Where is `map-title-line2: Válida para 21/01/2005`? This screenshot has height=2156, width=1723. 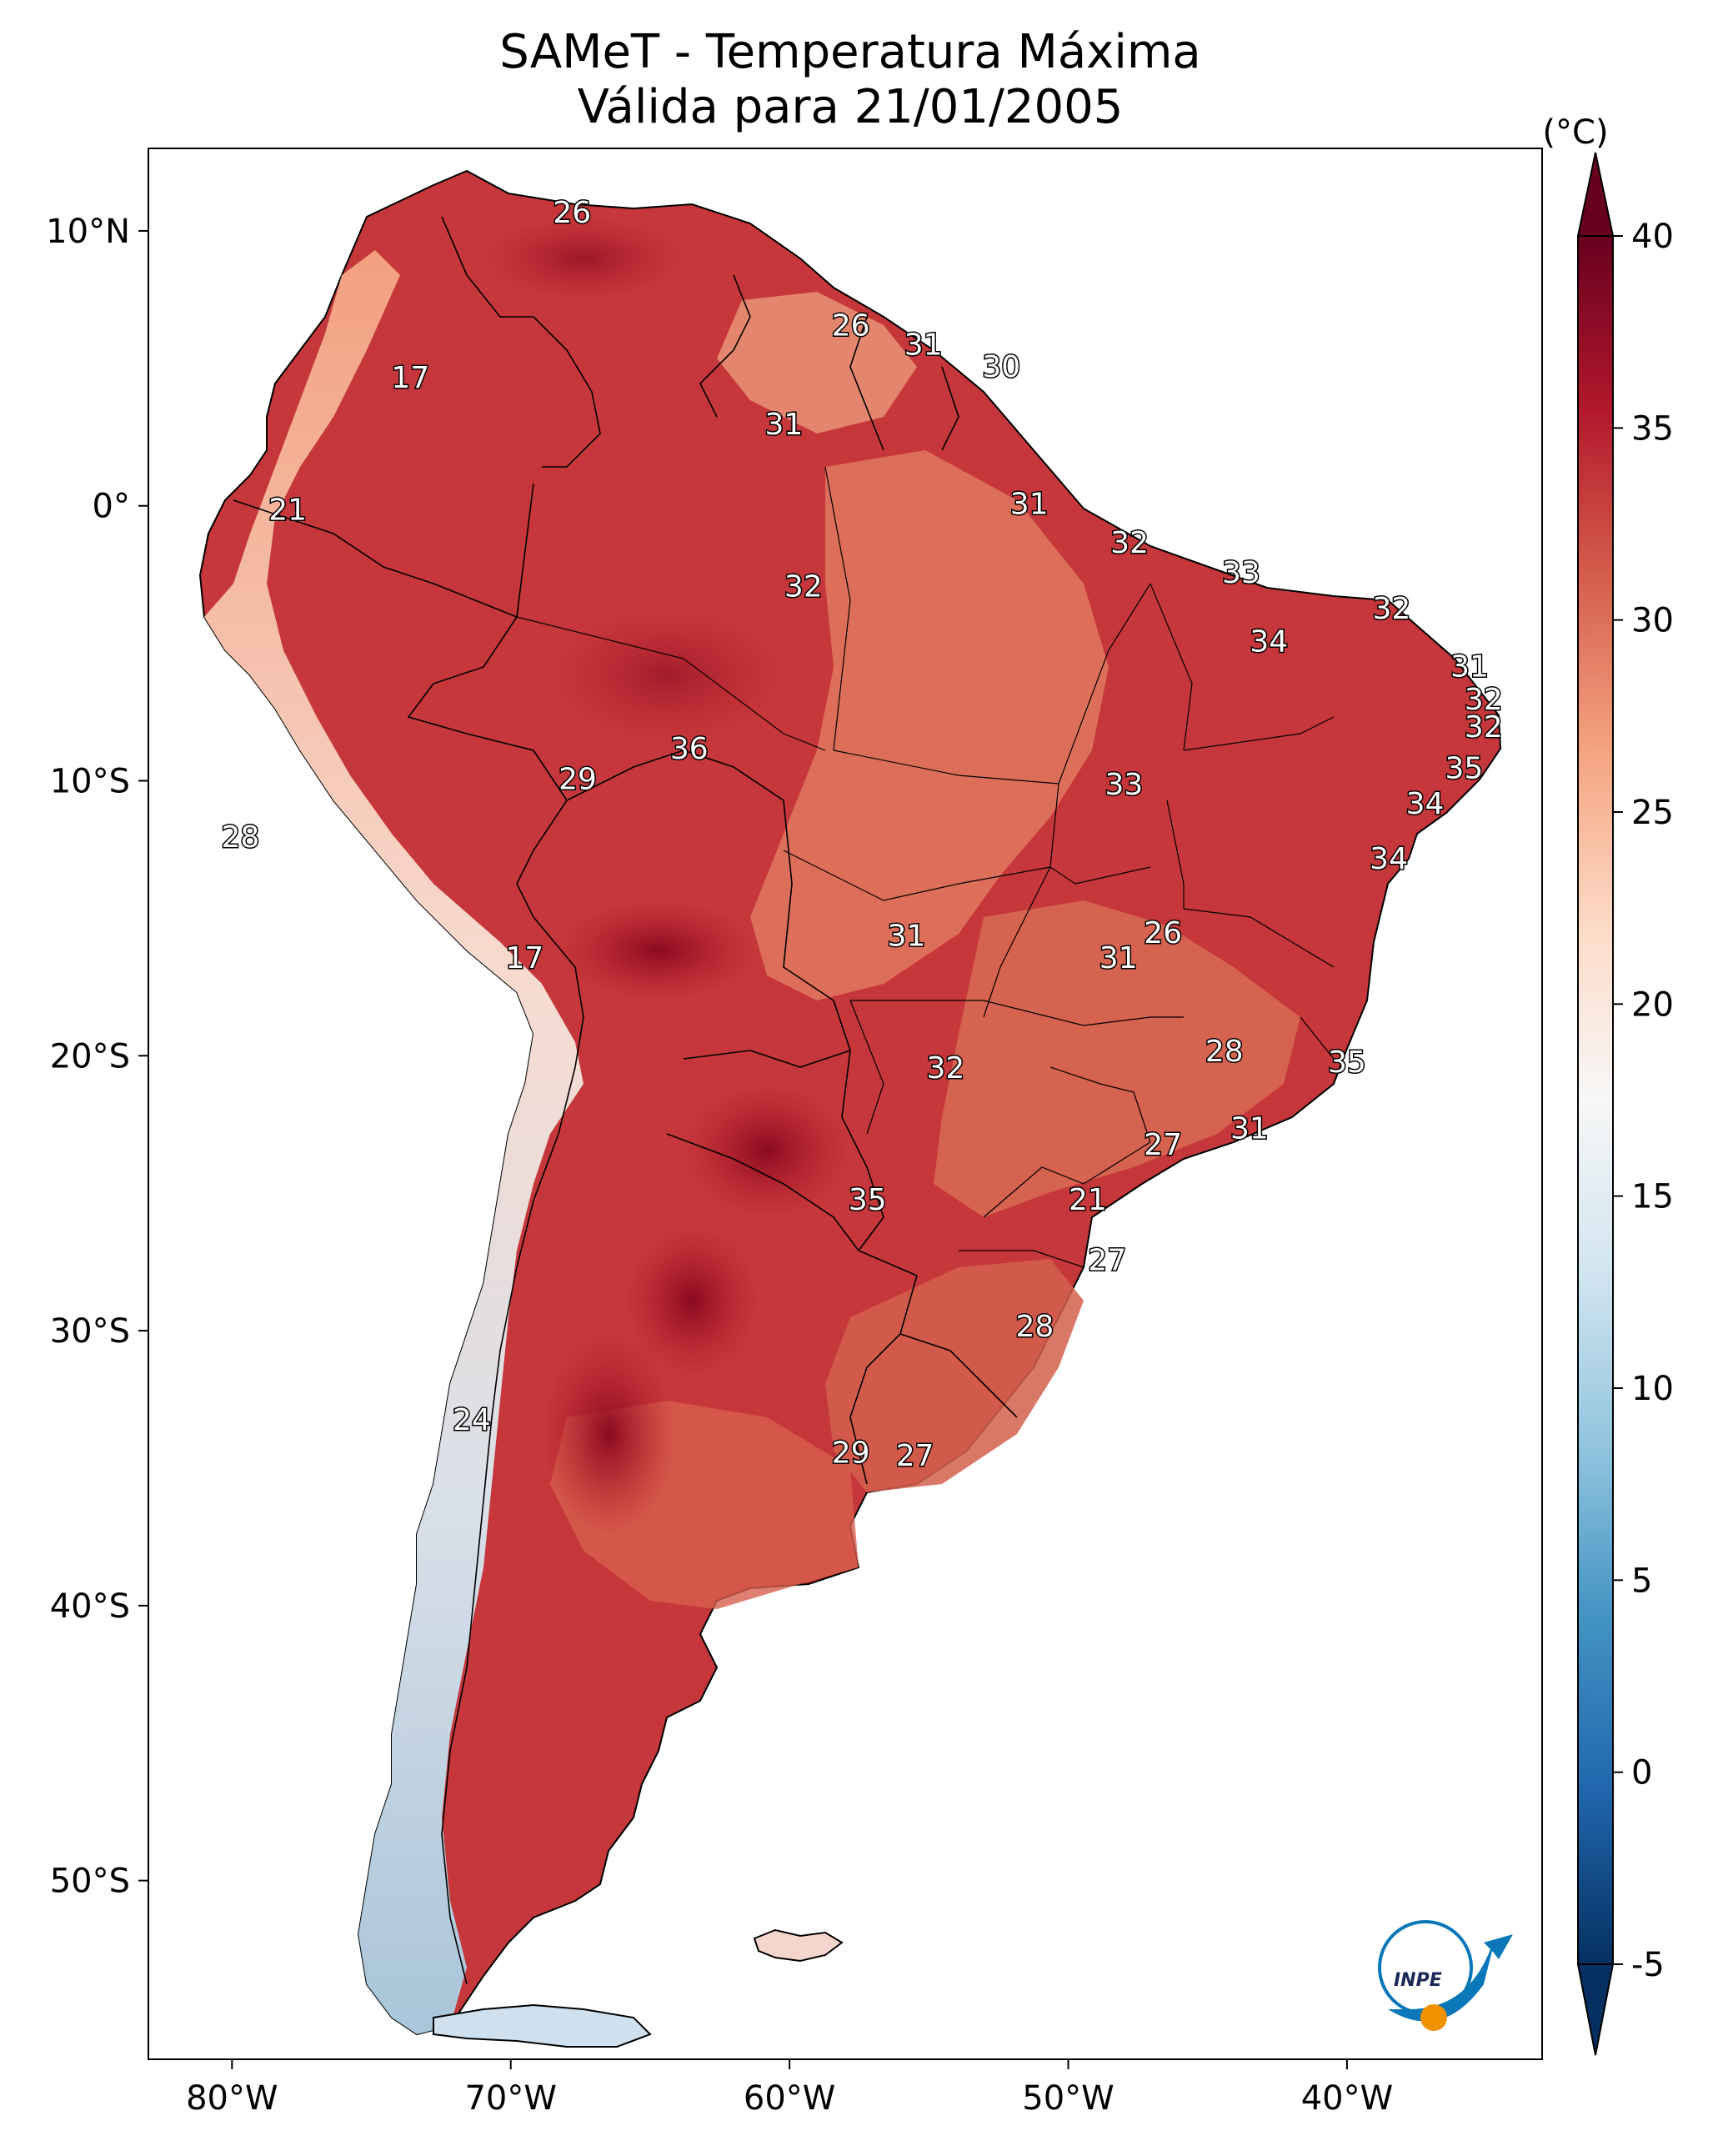
map-title-line2: Válida para 21/01/2005 is located at coordinates (850, 107).